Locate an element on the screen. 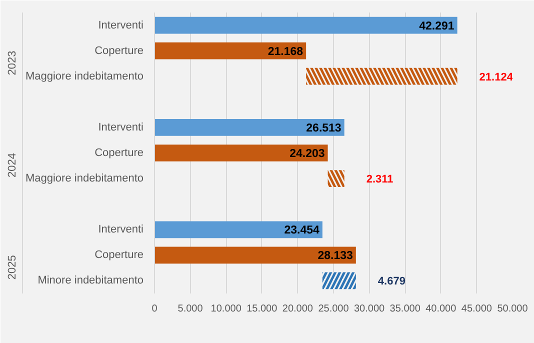 The height and width of the screenshot is (343, 534). x-tick-label: 30.000 is located at coordinates (370, 309).